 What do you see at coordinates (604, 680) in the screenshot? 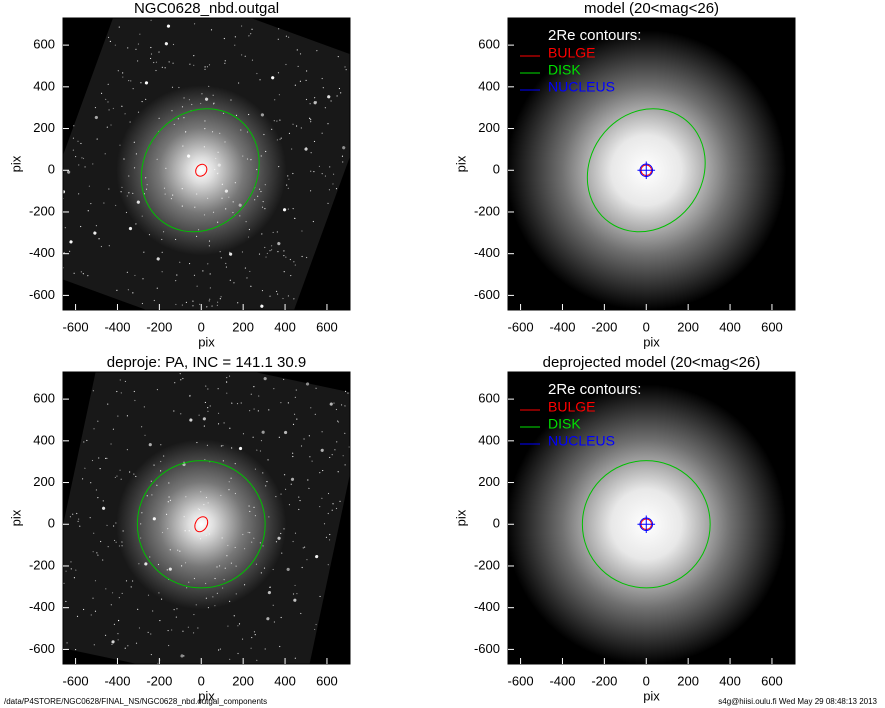
I see `x-tick-label: -200` at bounding box center [604, 680].